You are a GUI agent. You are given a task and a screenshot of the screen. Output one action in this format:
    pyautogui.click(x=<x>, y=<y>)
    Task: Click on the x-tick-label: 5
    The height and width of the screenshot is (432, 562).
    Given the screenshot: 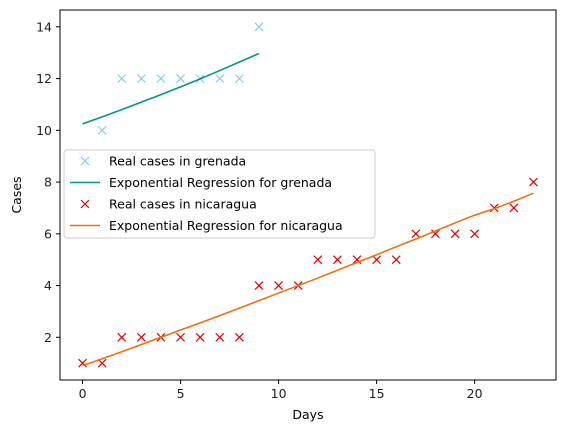 What is the action you would take?
    pyautogui.click(x=181, y=393)
    